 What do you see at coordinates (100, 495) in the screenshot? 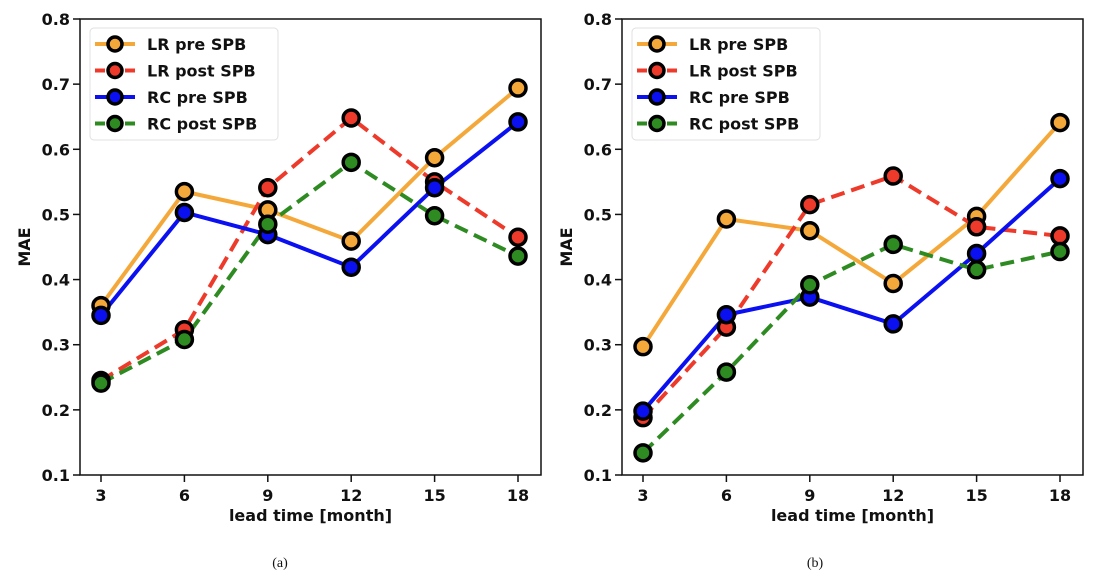
I see `x-tick-label: 3` at bounding box center [100, 495].